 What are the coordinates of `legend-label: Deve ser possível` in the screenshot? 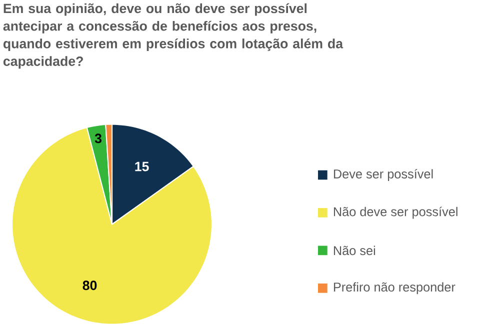 It's located at (383, 175).